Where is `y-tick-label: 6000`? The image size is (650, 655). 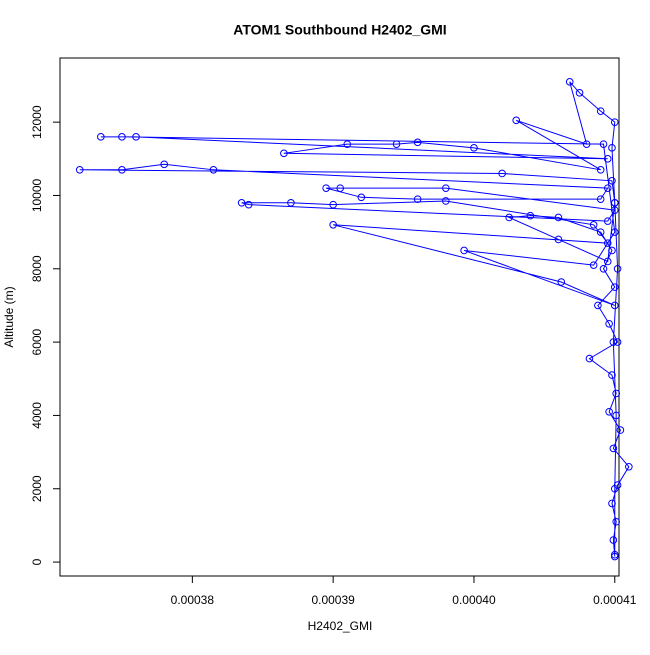
y-tick-label: 6000 is located at coordinates (37, 341).